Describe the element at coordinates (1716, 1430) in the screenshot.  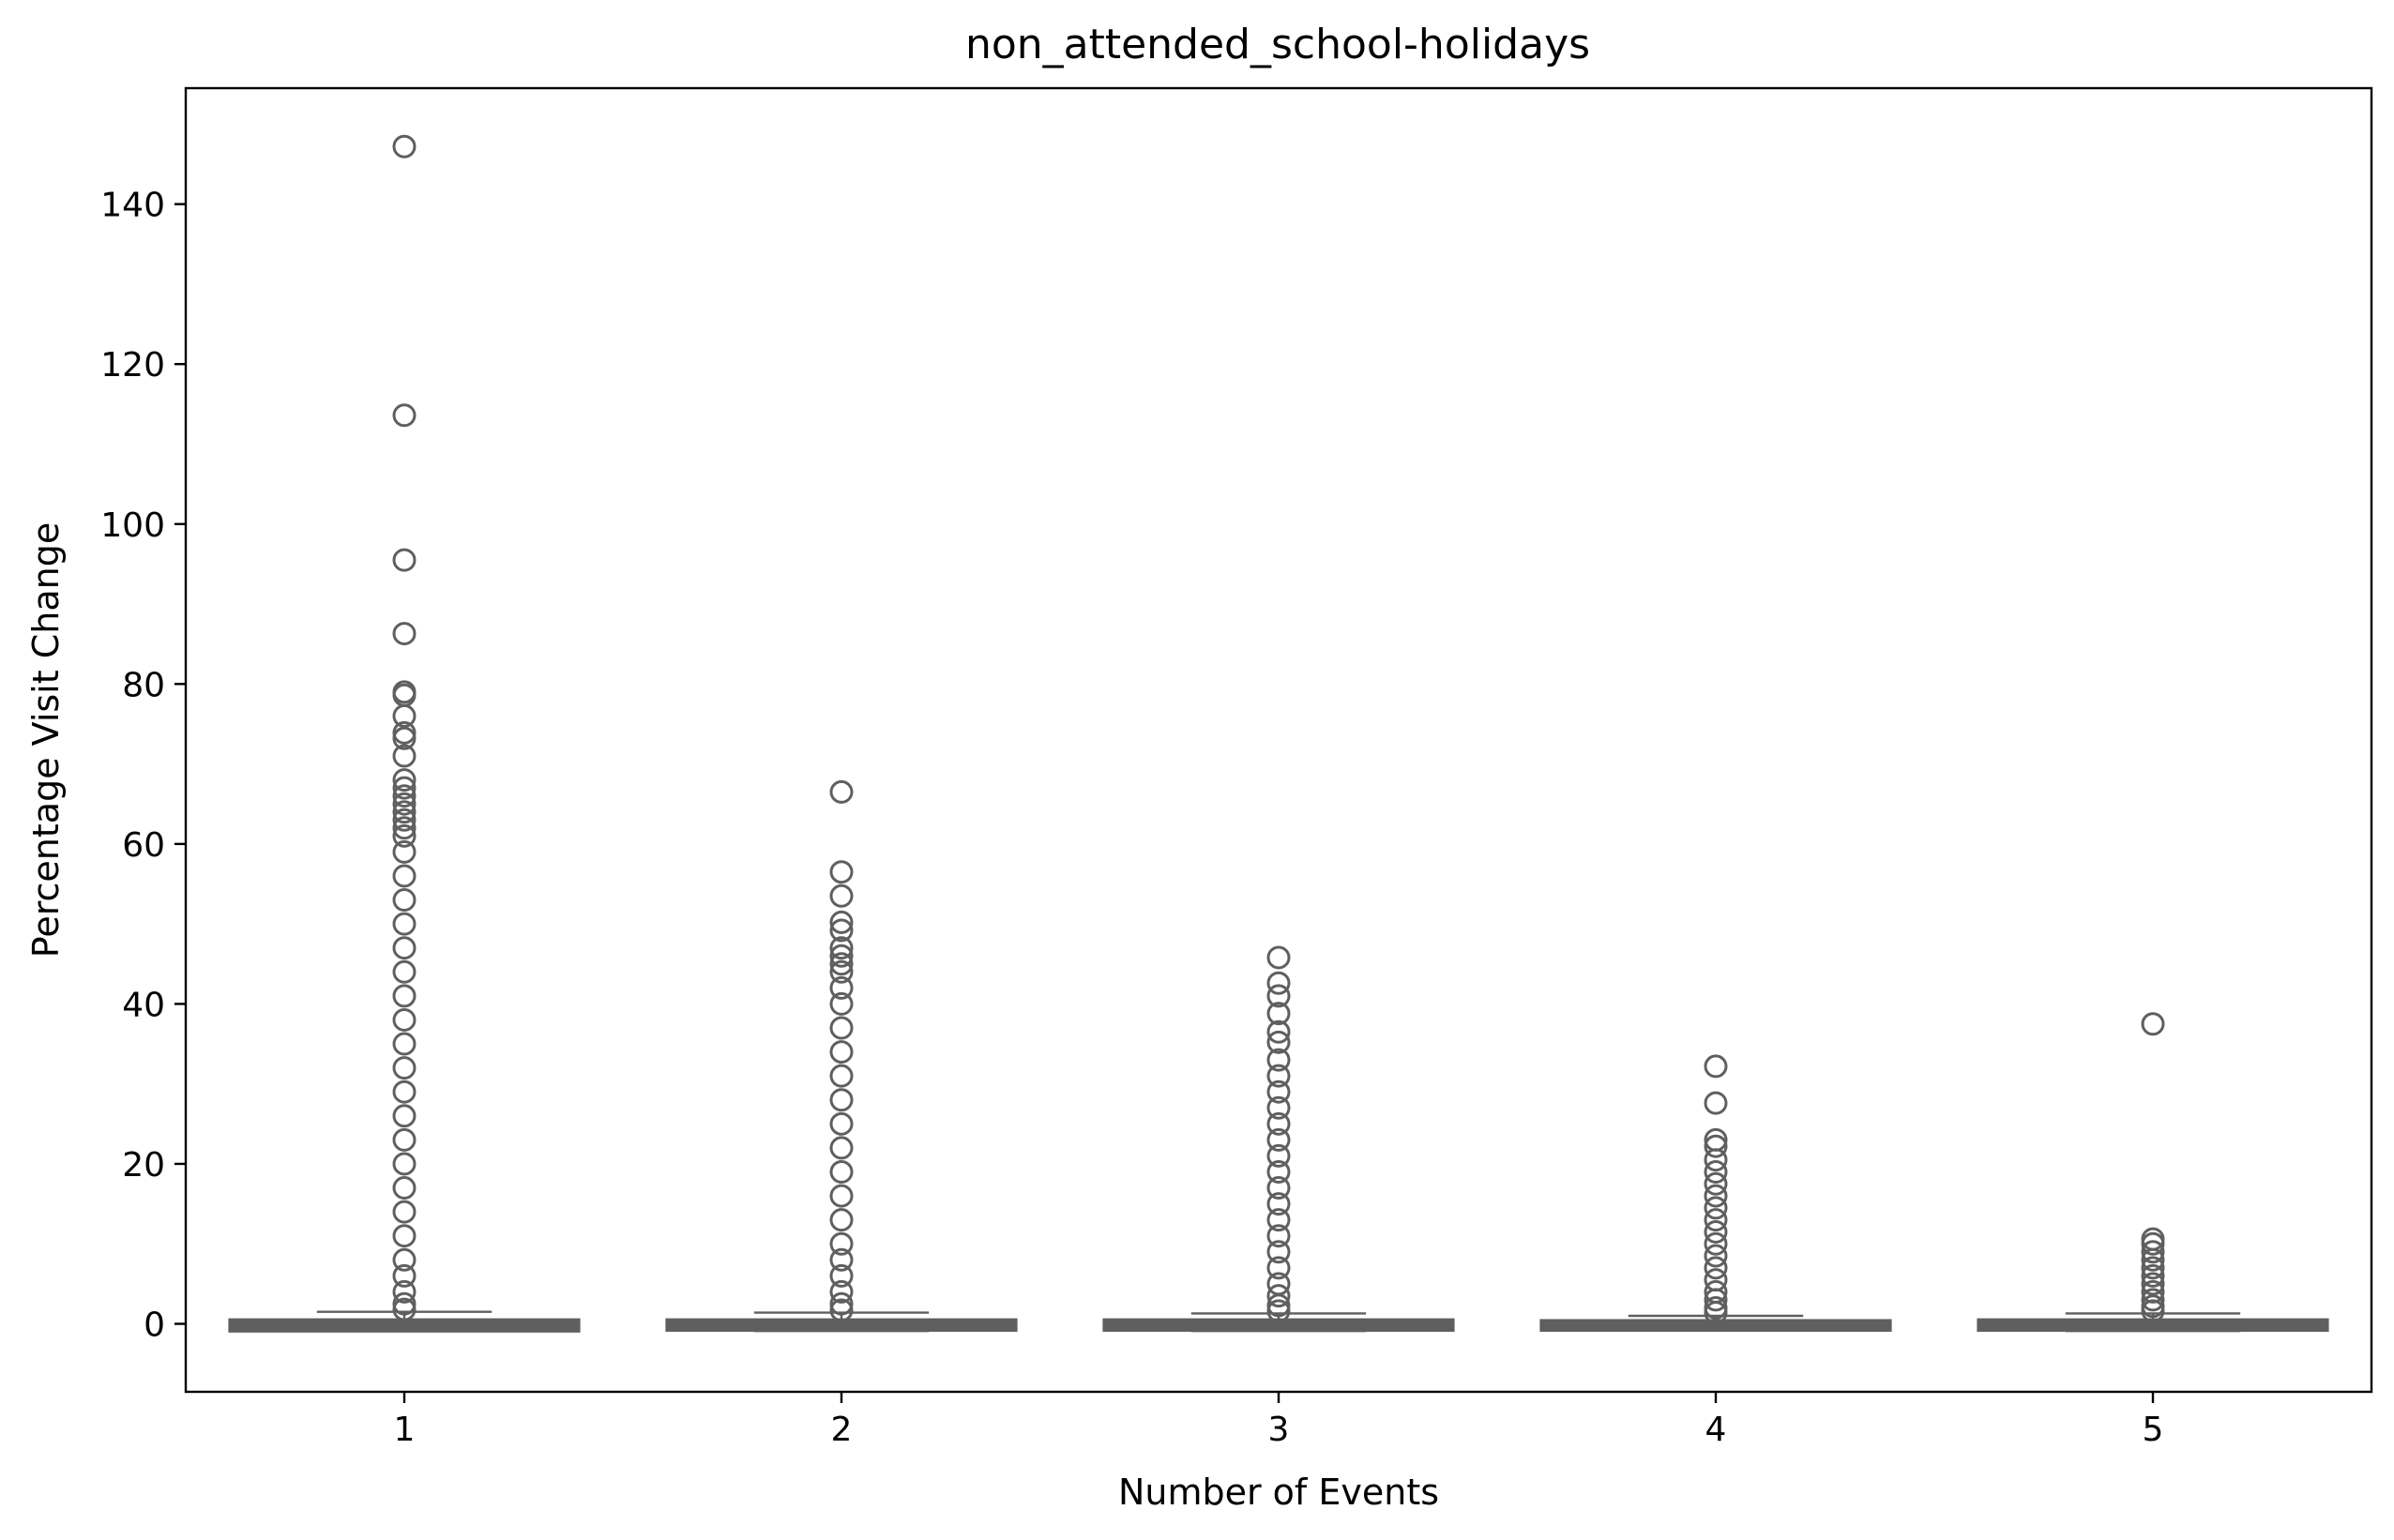
I see `x-tick-label: 4` at that location.